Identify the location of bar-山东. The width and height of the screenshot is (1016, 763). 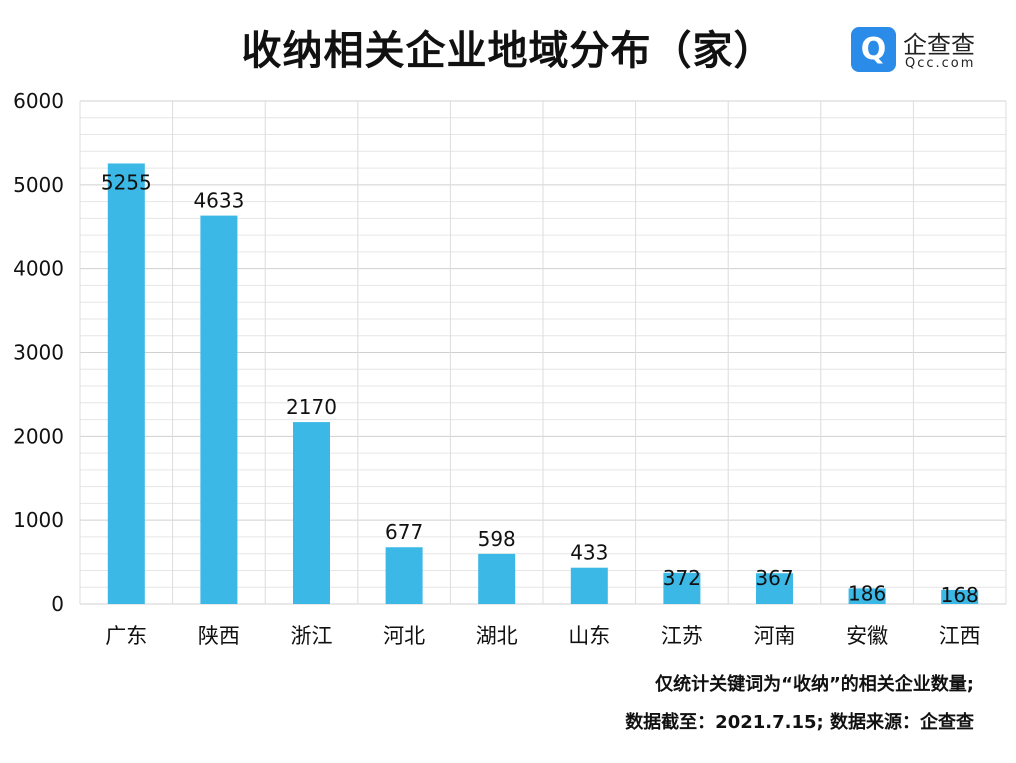
(589, 585).